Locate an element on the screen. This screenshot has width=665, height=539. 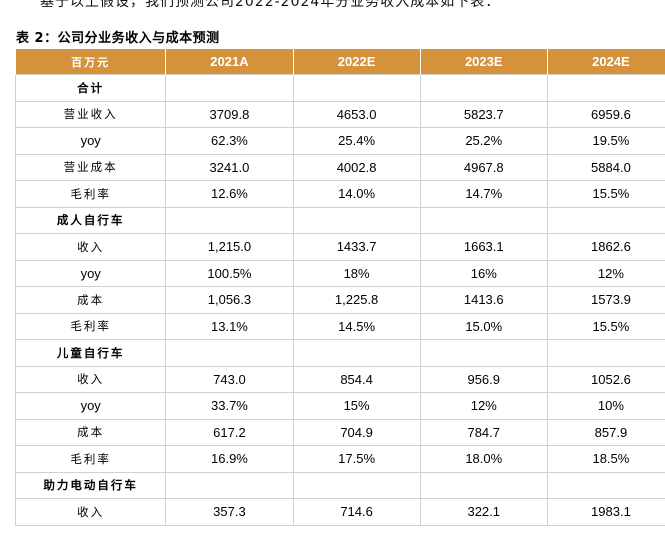
cell-value: 15% is located at coordinates (356, 406).